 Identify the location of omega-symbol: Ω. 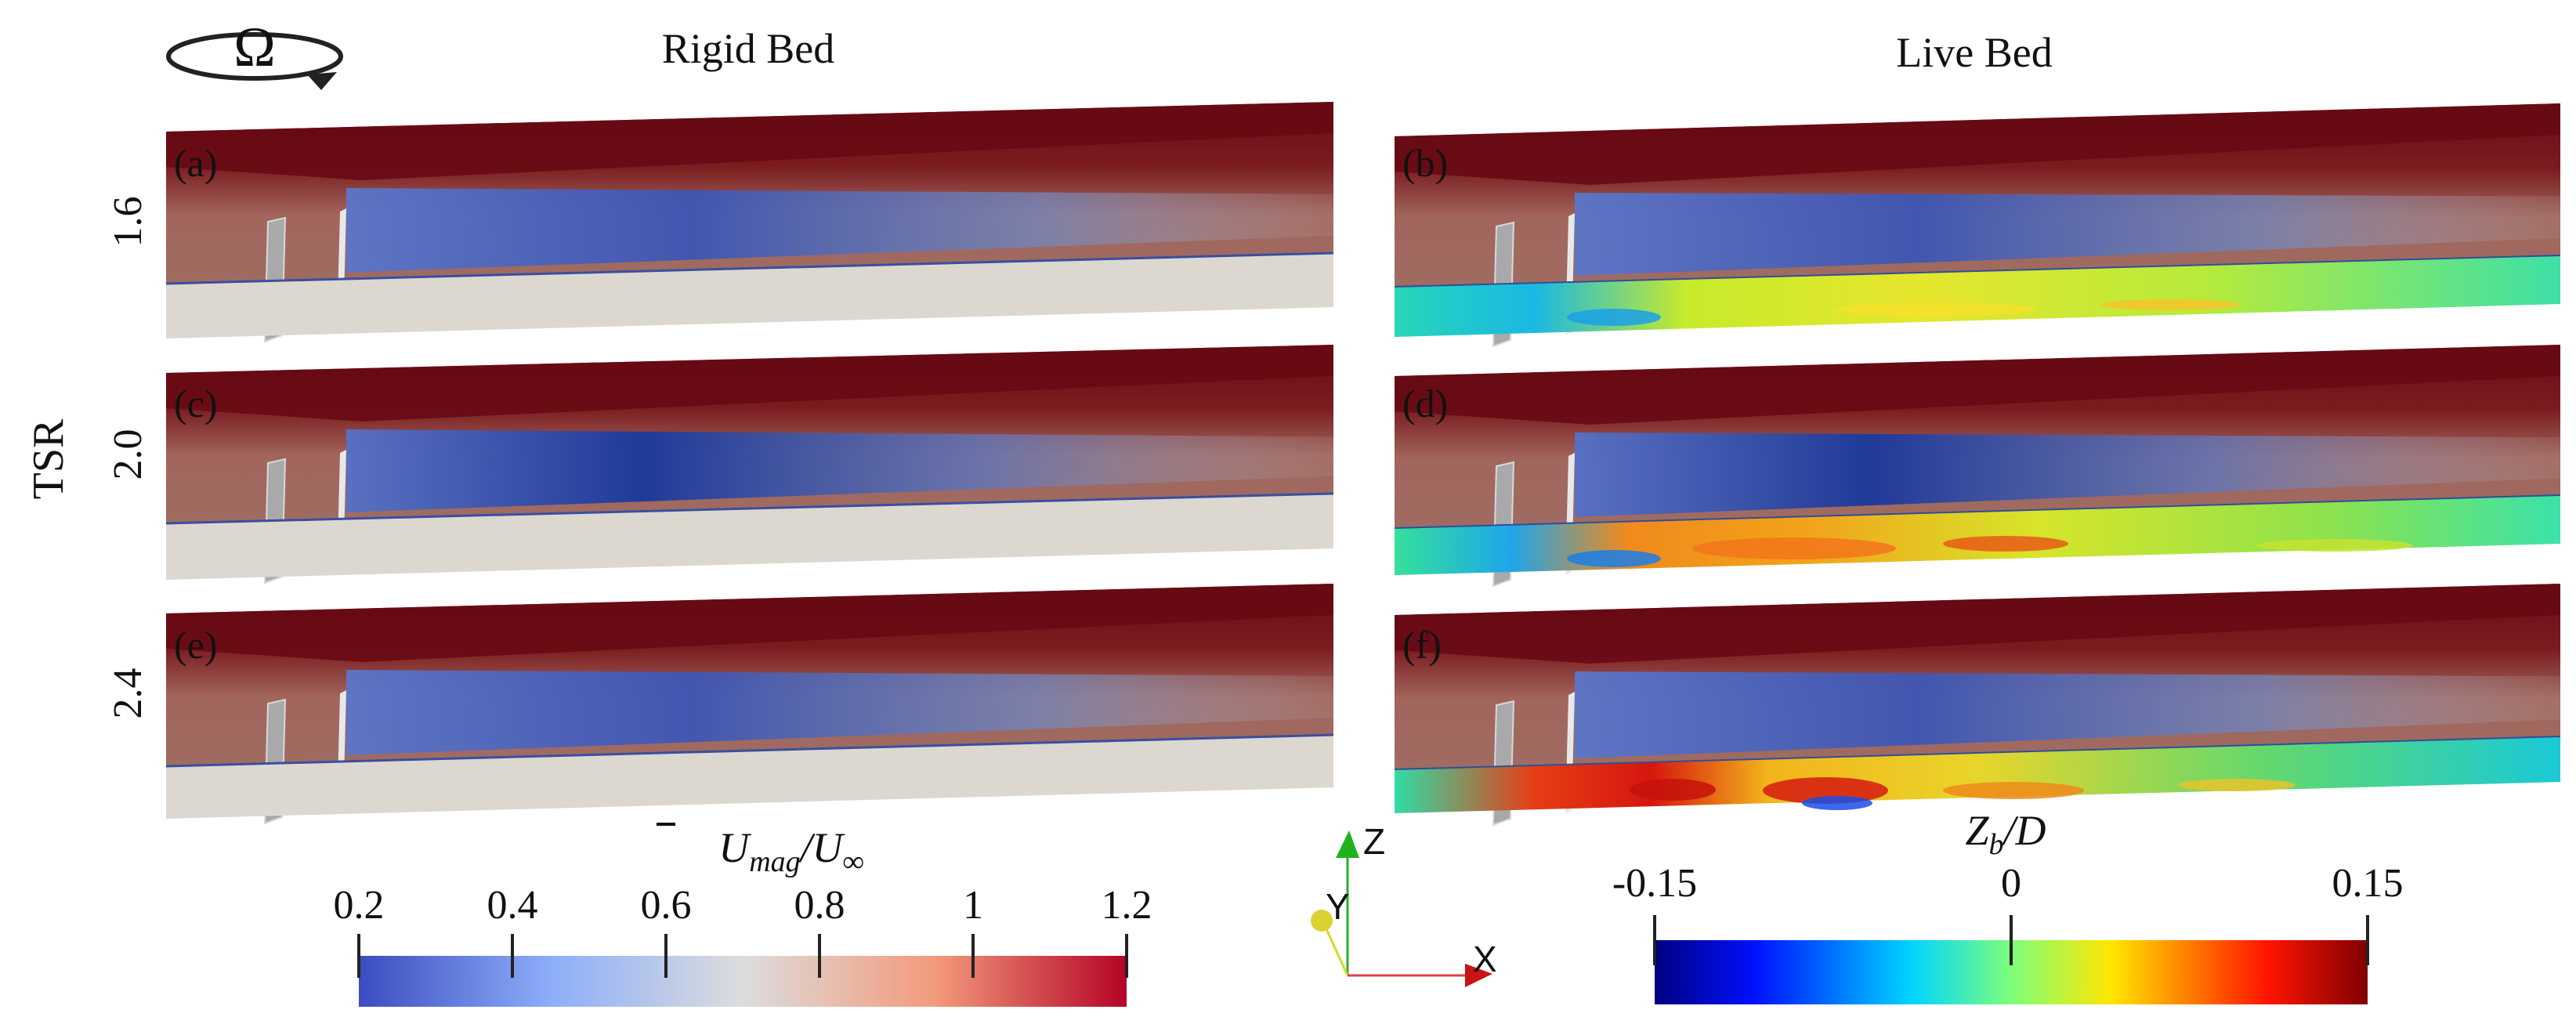
(255, 47).